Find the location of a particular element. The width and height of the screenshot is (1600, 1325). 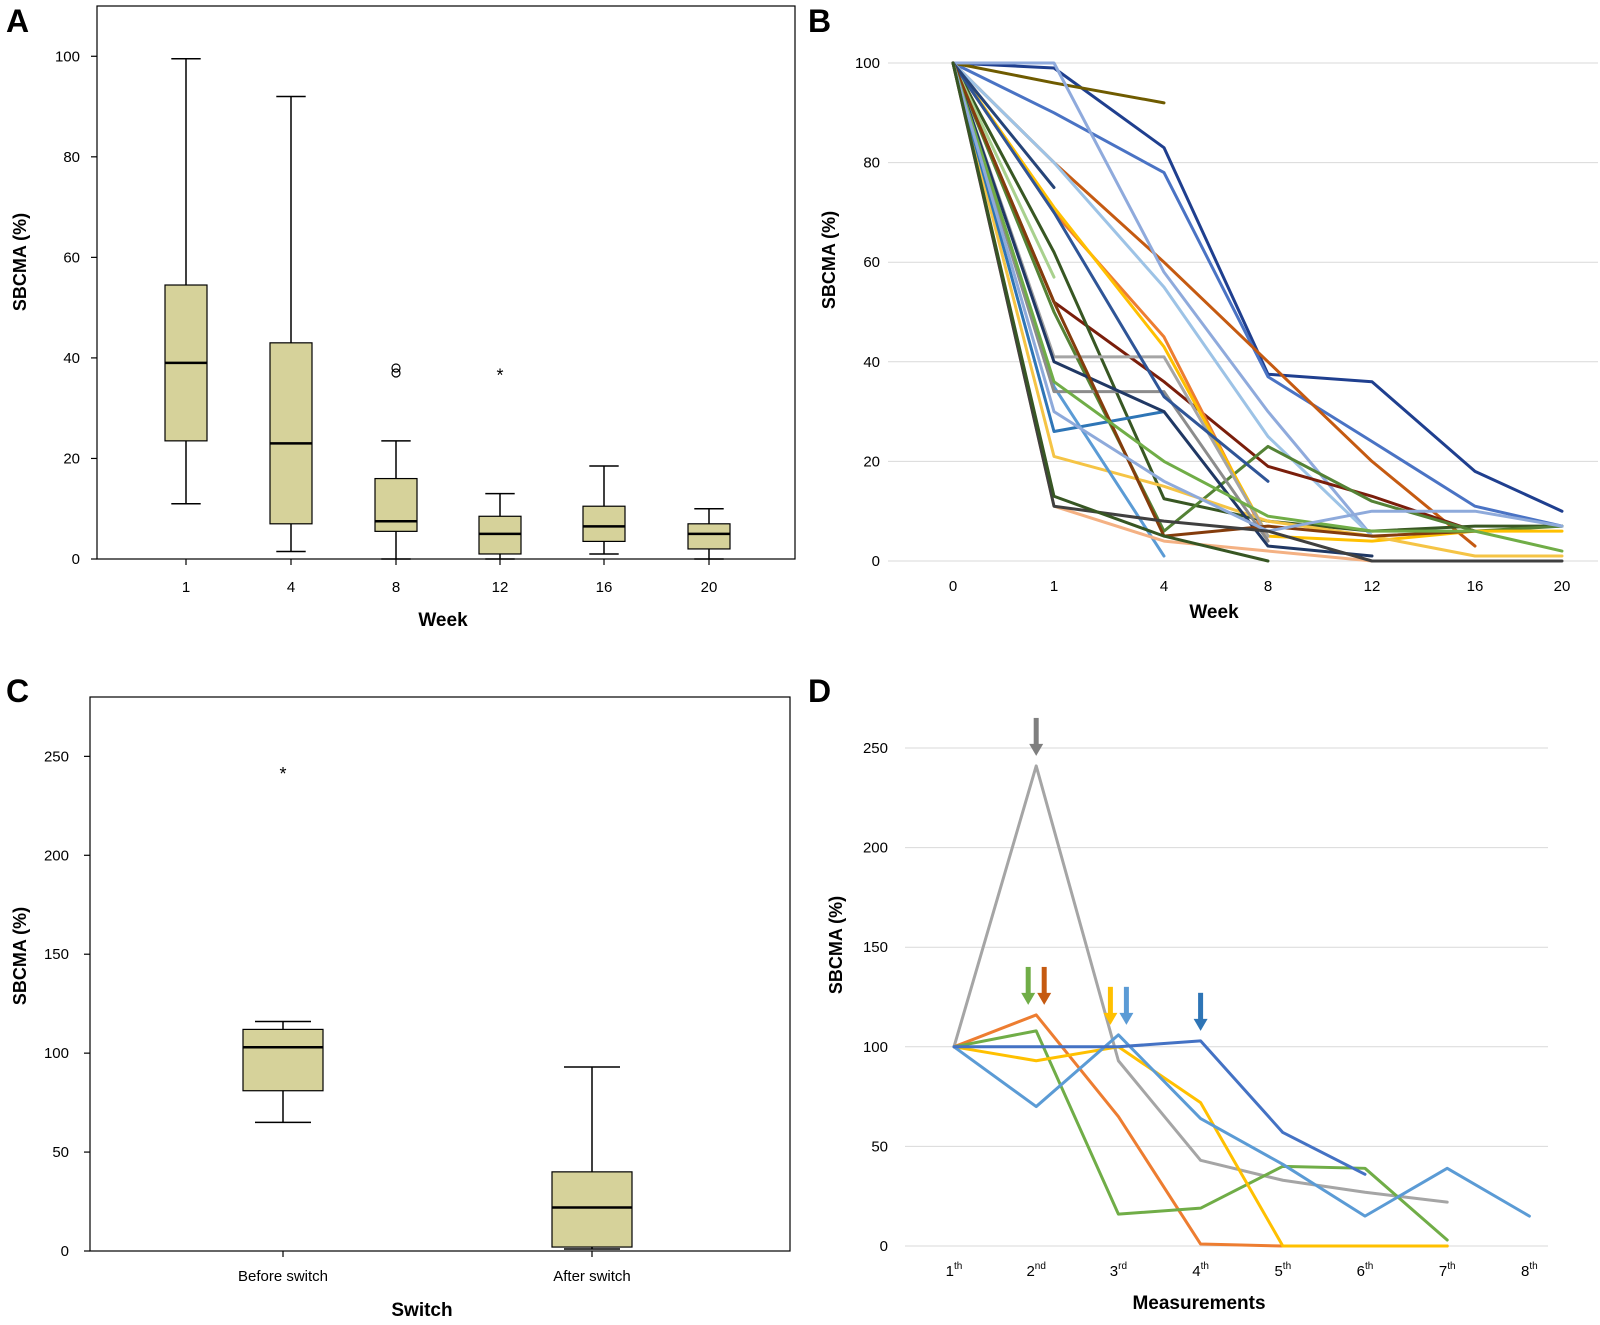

y-axis-label-a: SBCMA (%) is located at coordinates (20, 262).